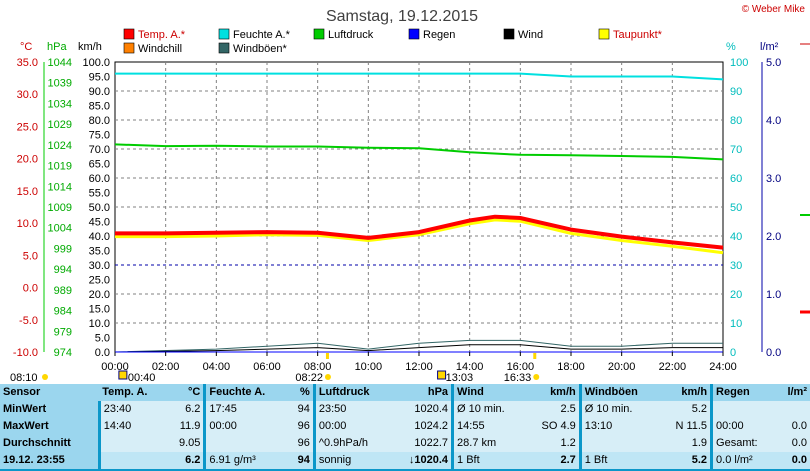 This screenshot has width=810, height=471. What do you see at coordinates (99, 281) in the screenshot?
I see `wind-tick-label: 25.0` at bounding box center [99, 281].